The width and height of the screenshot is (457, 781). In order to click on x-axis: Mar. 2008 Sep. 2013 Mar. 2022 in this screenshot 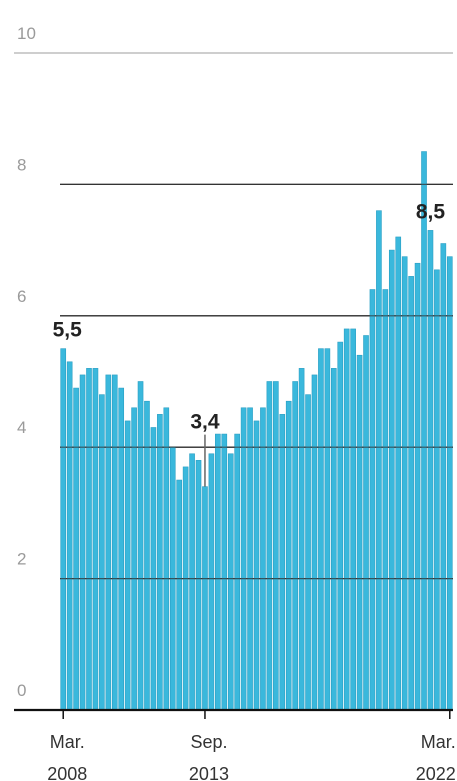, I will do `click(235, 744)`.